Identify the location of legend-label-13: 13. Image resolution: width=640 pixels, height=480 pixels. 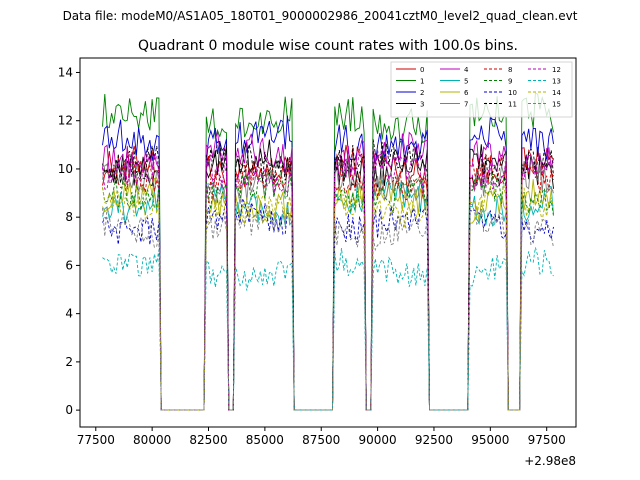
(556, 82).